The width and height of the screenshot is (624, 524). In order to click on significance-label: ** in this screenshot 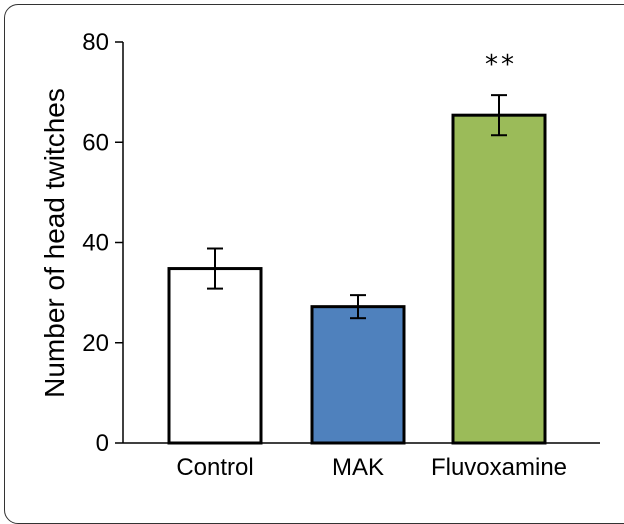, I will do `click(501, 65)`.